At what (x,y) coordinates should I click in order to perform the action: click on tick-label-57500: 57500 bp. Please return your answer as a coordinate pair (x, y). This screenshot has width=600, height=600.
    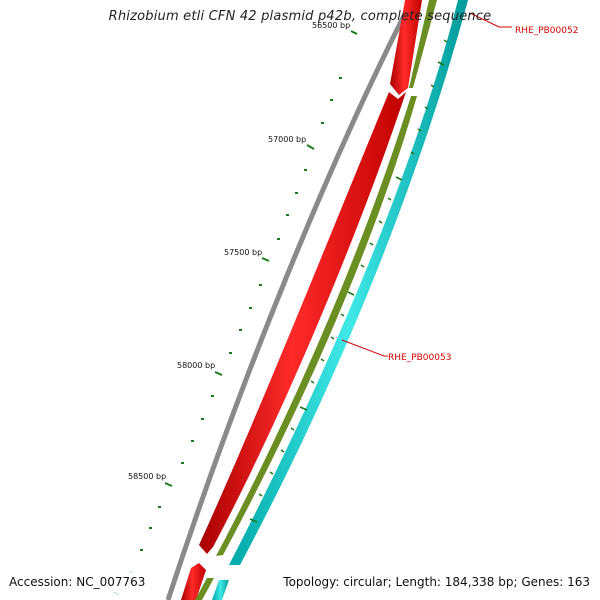
    Looking at the image, I should click on (243, 252).